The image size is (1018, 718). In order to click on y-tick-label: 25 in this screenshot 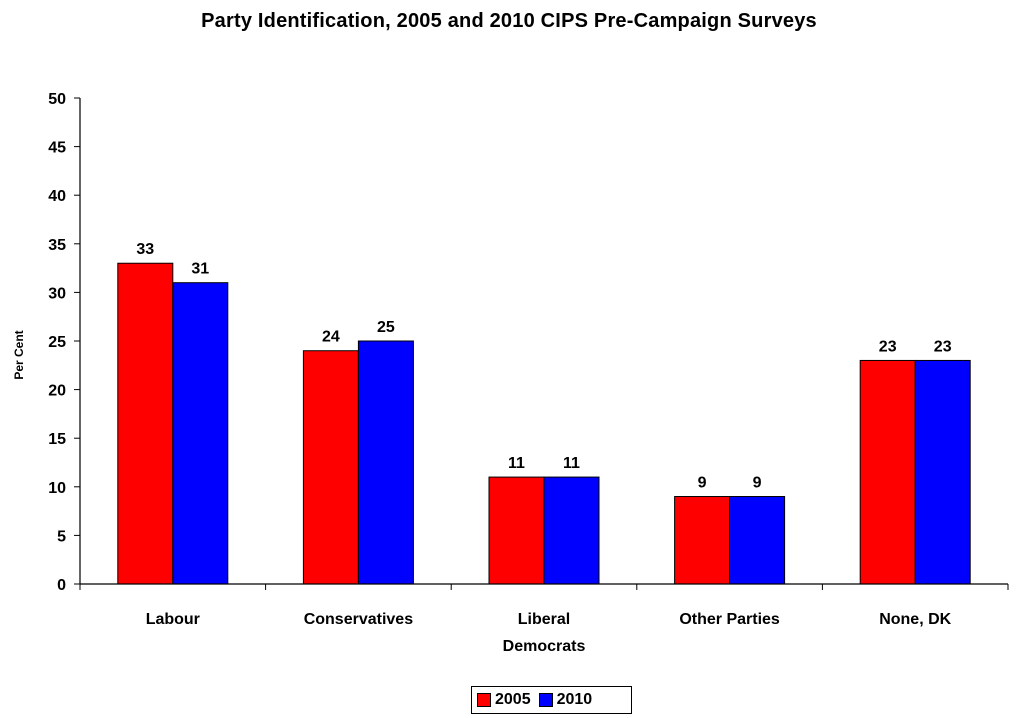, I will do `click(57, 342)`.